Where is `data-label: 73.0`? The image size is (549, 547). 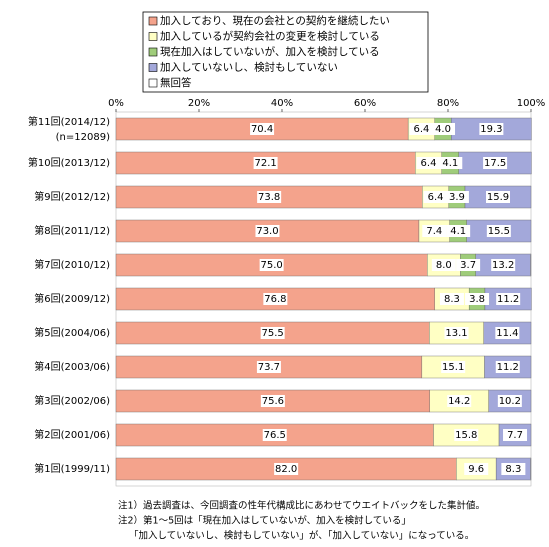
data-label: 73.0 is located at coordinates (267, 231).